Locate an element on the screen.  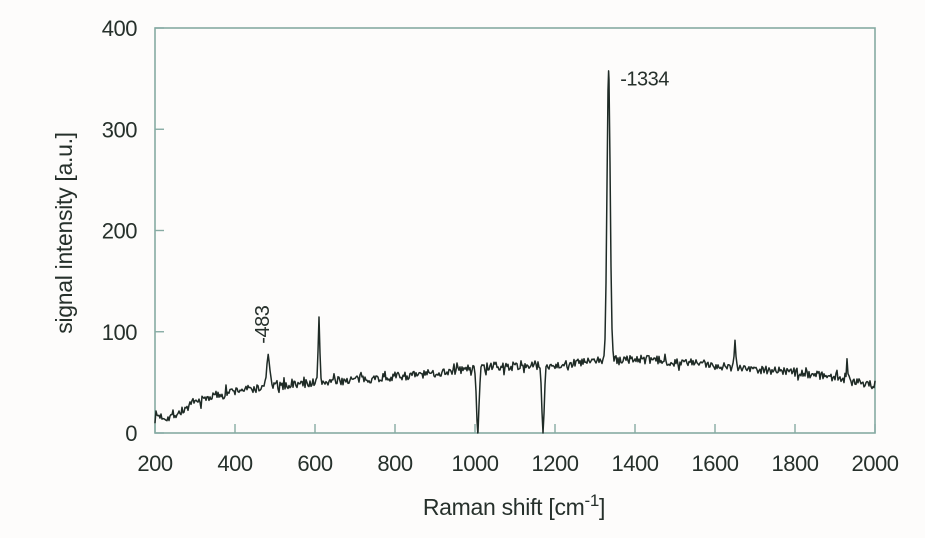
x-axis-title: Raman shift [cm-1] is located at coordinates (514, 505).